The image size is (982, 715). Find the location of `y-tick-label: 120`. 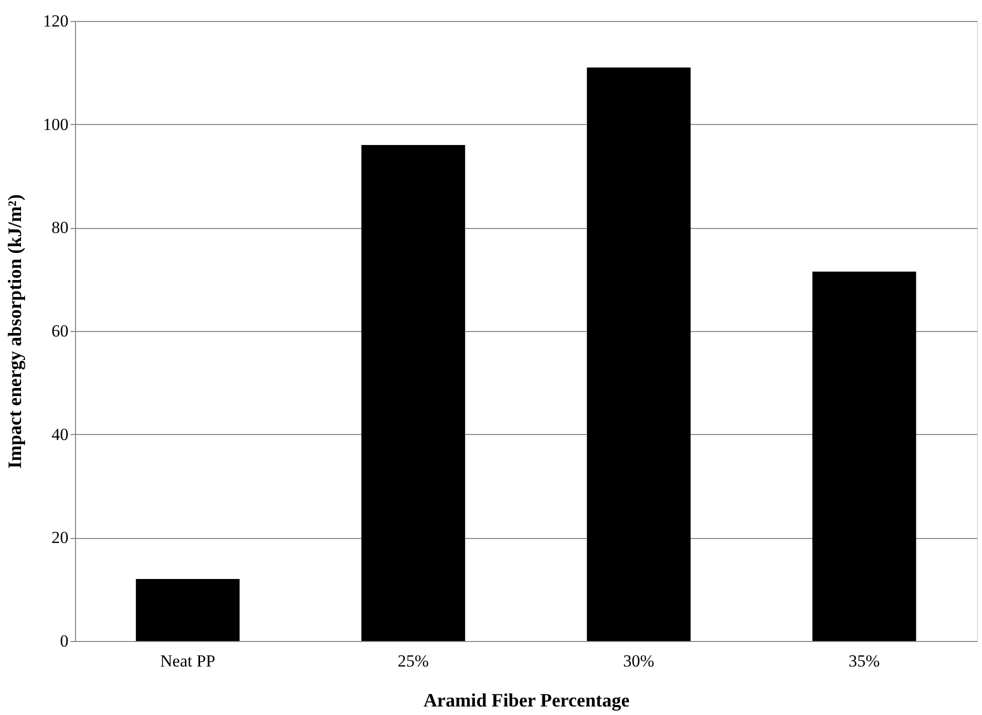

y-tick-label: 120 is located at coordinates (55, 21).